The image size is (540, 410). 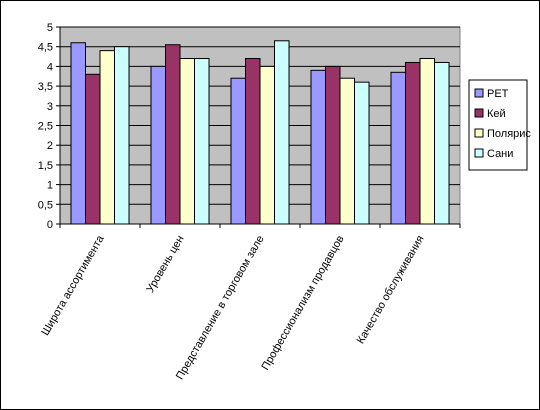 What do you see at coordinates (499, 125) in the screenshot?
I see `legend: РЕТ Кей Полярис Сани` at bounding box center [499, 125].